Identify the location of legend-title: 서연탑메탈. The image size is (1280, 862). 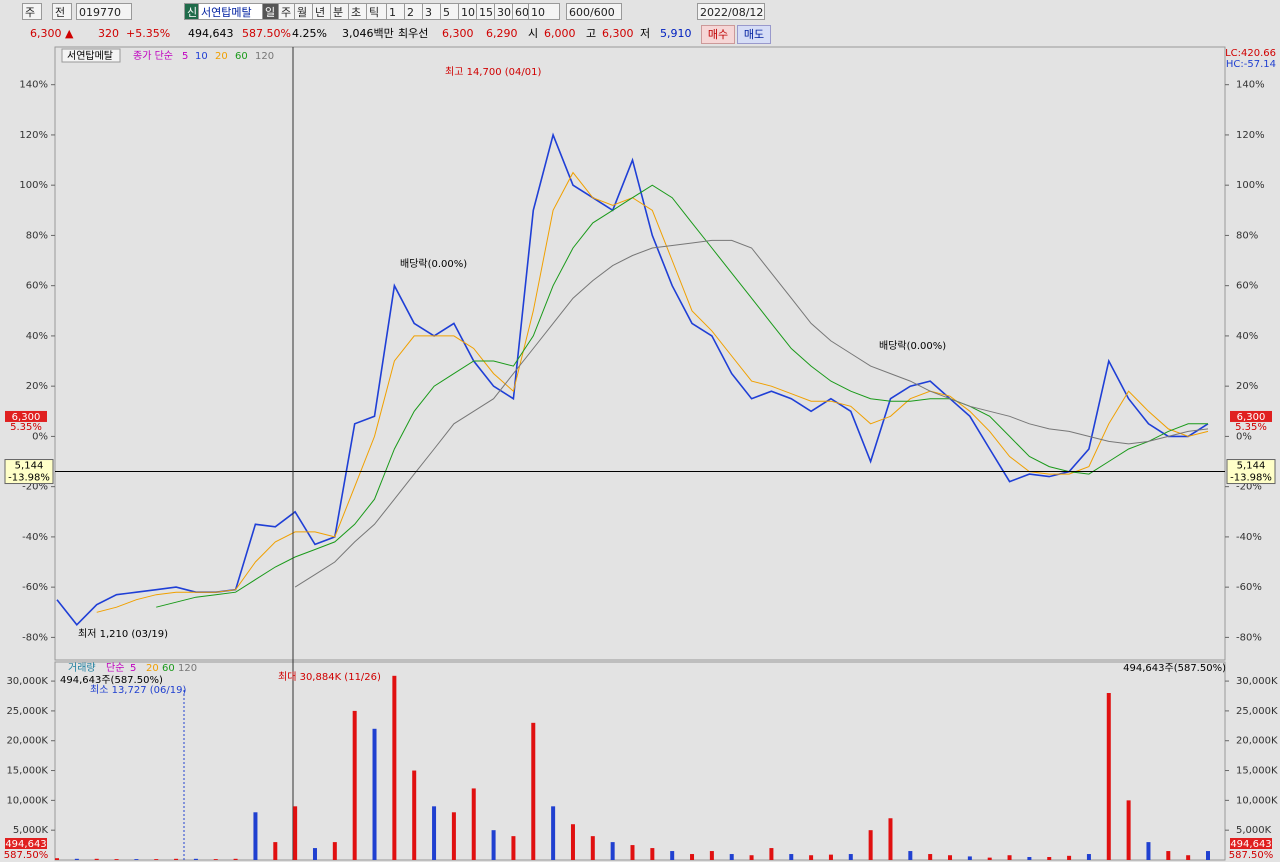
(90, 55).